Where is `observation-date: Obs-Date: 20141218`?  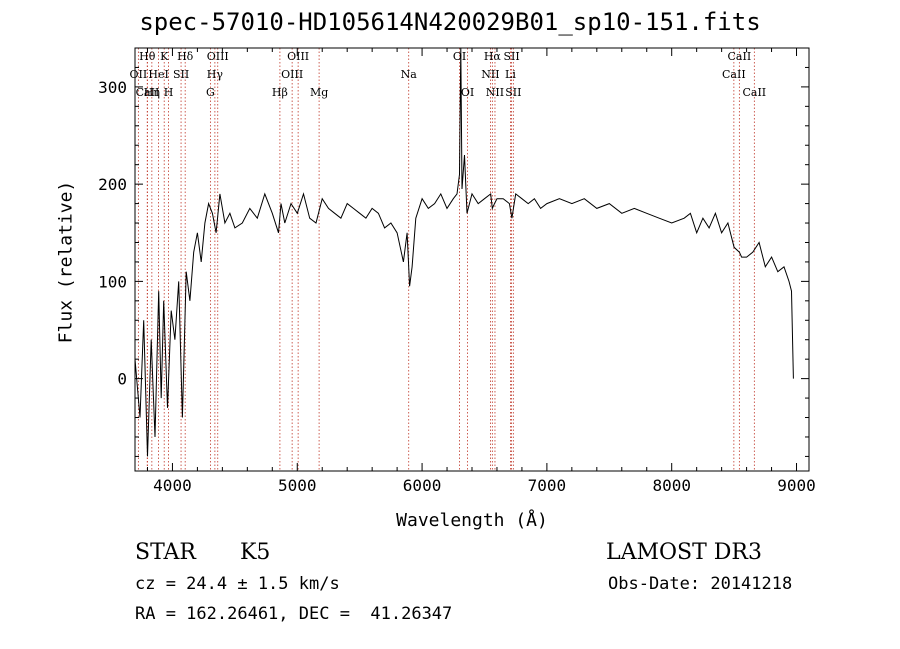 observation-date: Obs-Date: 20141218 is located at coordinates (700, 584).